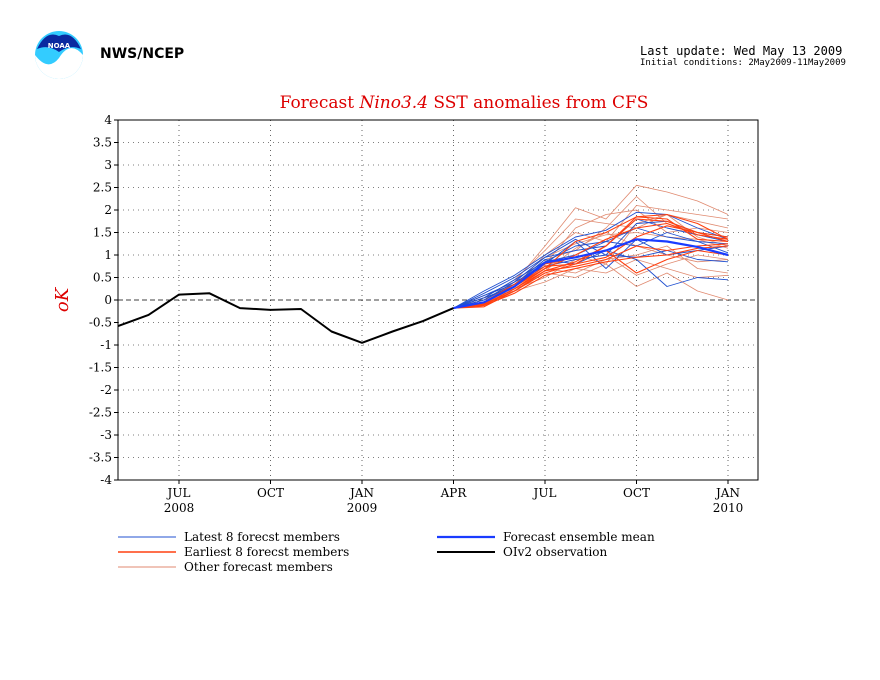  Describe the element at coordinates (142, 54) in the screenshot. I see `org-name: NWS/NCEP` at that location.